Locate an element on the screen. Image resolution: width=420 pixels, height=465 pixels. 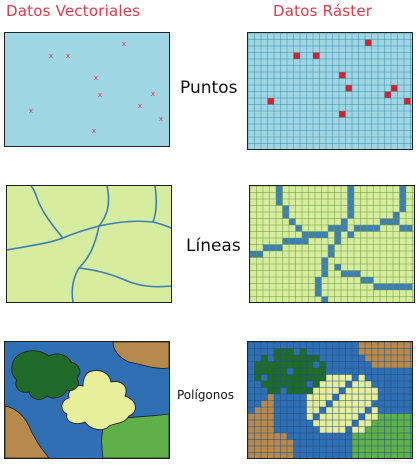
raster-line-cells is located at coordinates (331, 244).